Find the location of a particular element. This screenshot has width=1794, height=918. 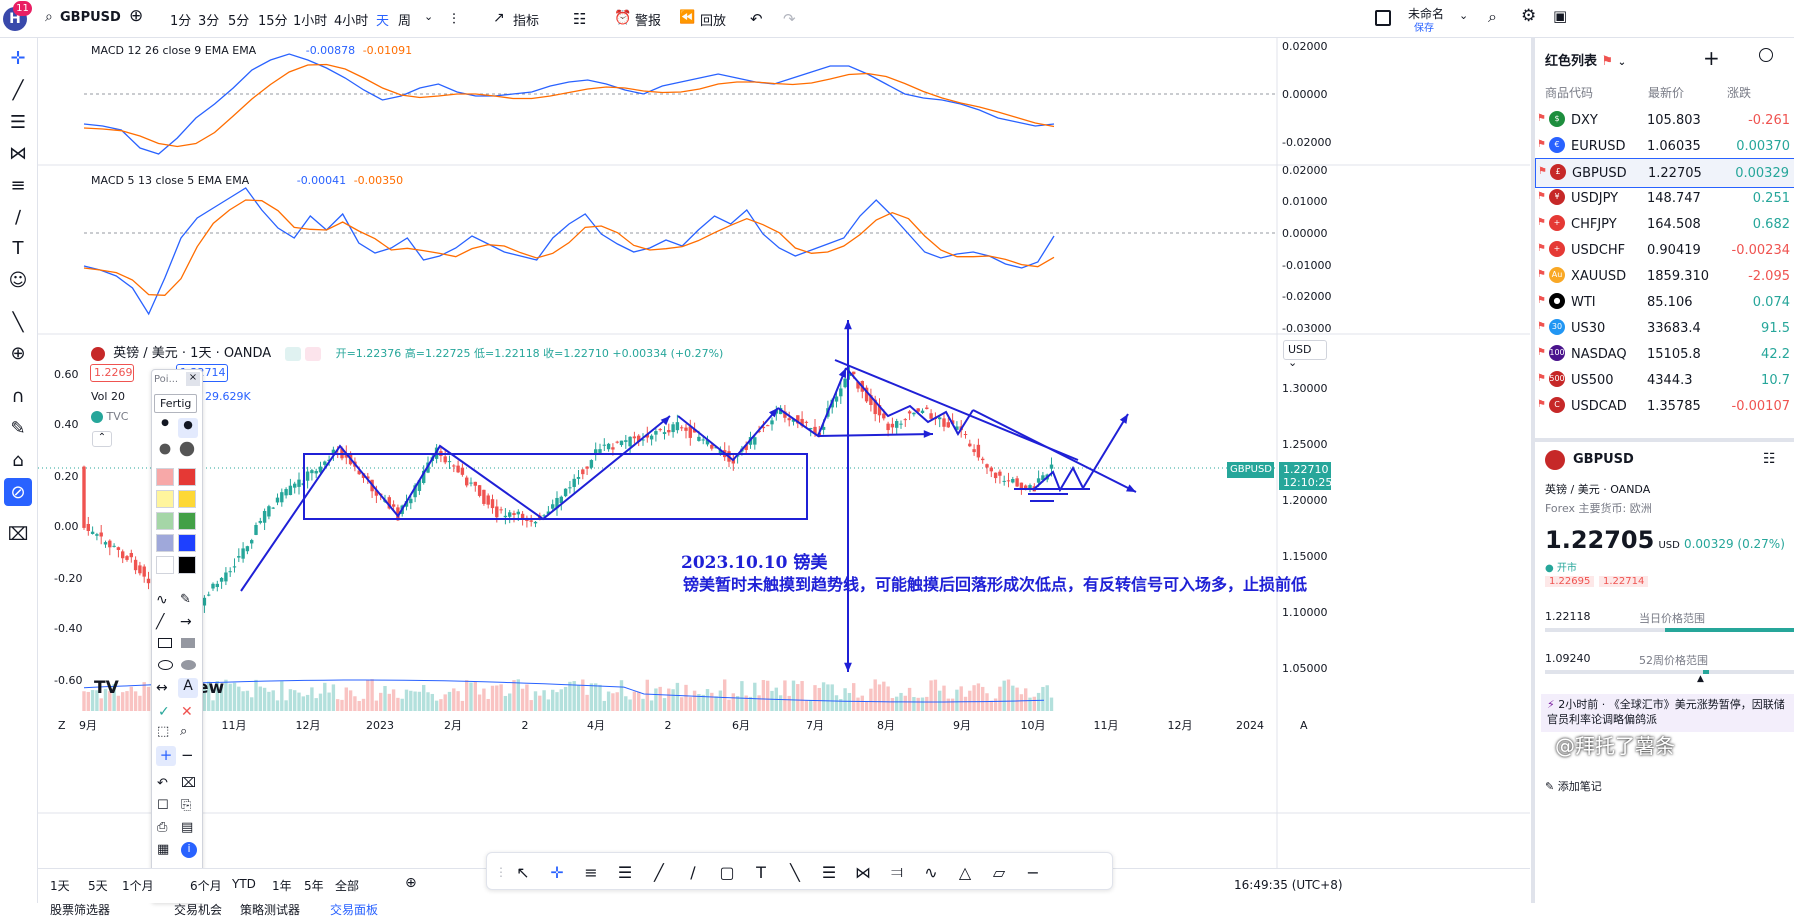

ruler-icon: ╲ is located at coordinates (18, 322).